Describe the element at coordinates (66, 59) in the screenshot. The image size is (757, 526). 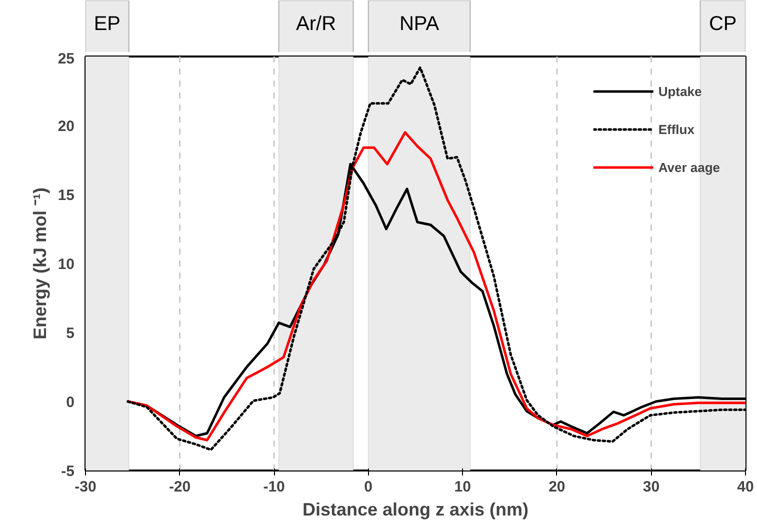
I see `y-tick-label: 25` at that location.